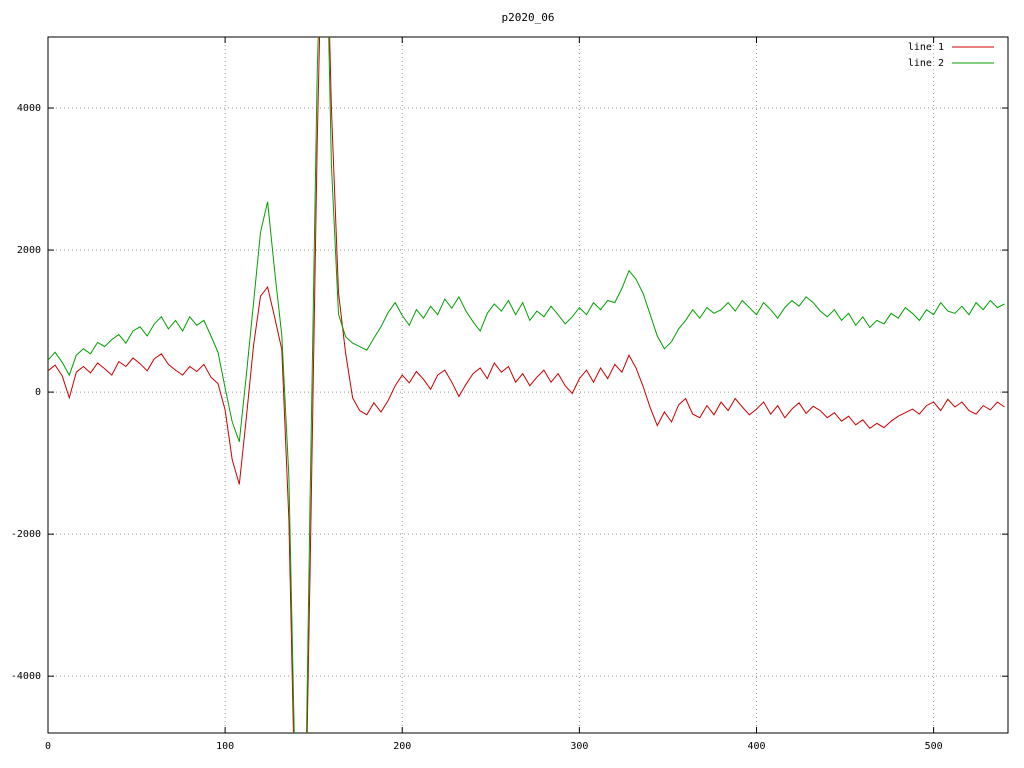  Describe the element at coordinates (26, 534) in the screenshot. I see `y-tick-label: -2000` at that location.